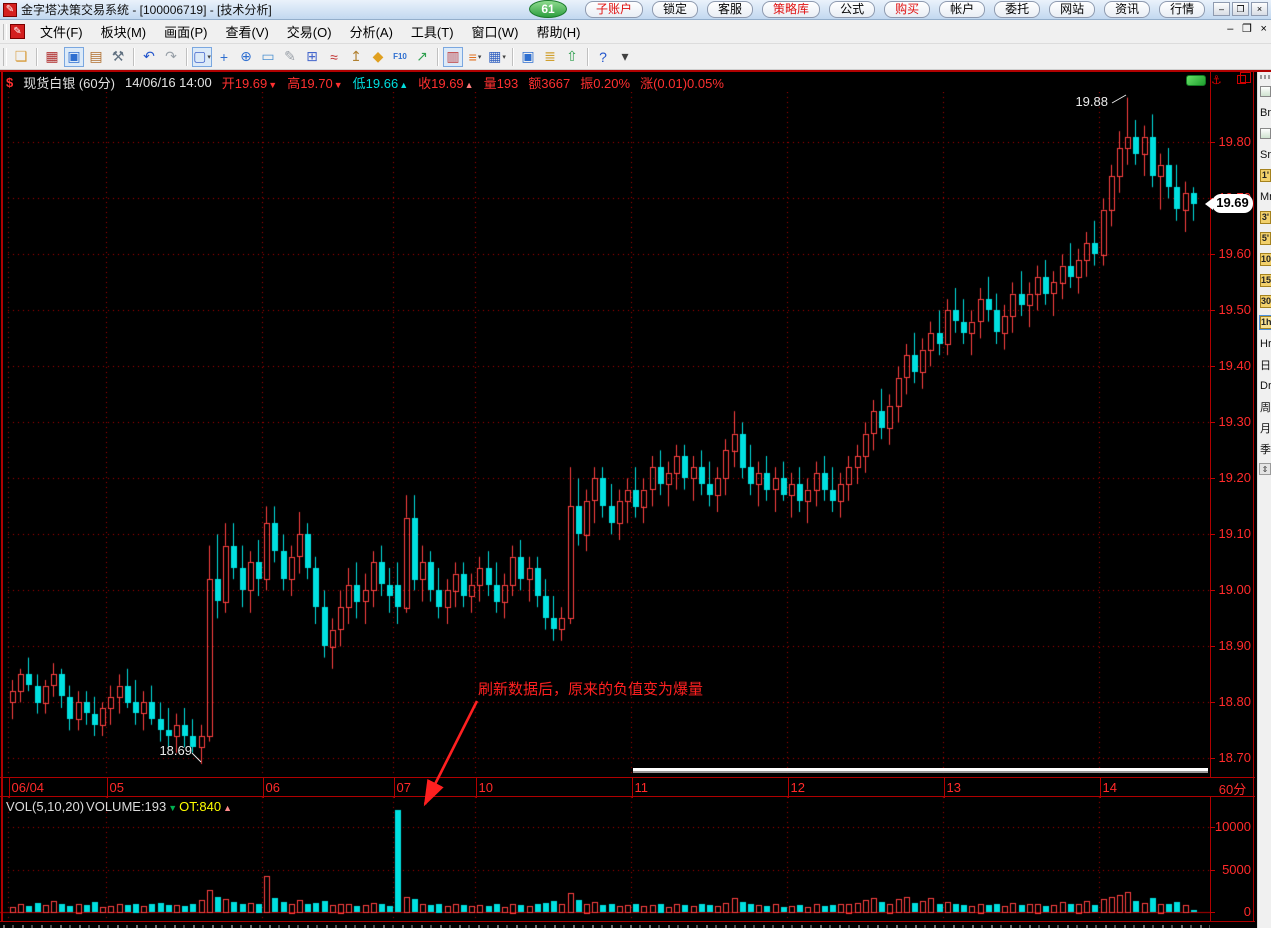  Describe the element at coordinates (907, 9) in the screenshot. I see `titlebar-button-购买: 购买` at that location.